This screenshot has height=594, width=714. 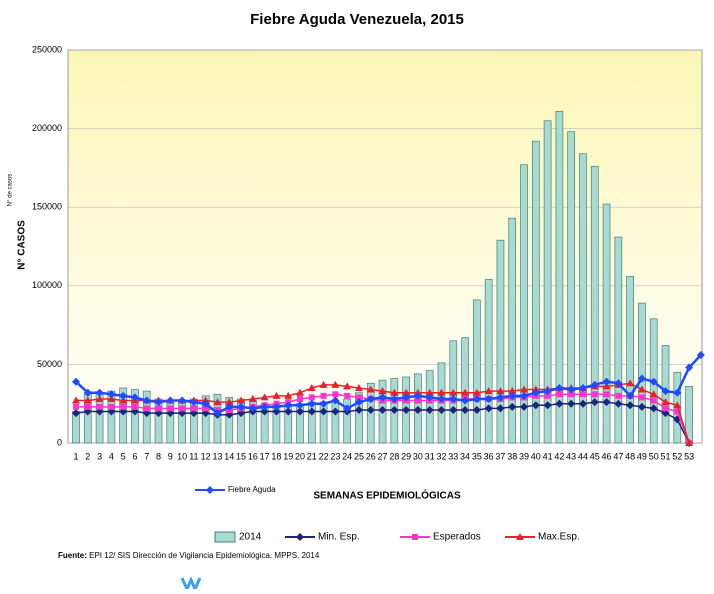 What do you see at coordinates (524, 456) in the screenshot?
I see `x-tick-label: 39` at bounding box center [524, 456].